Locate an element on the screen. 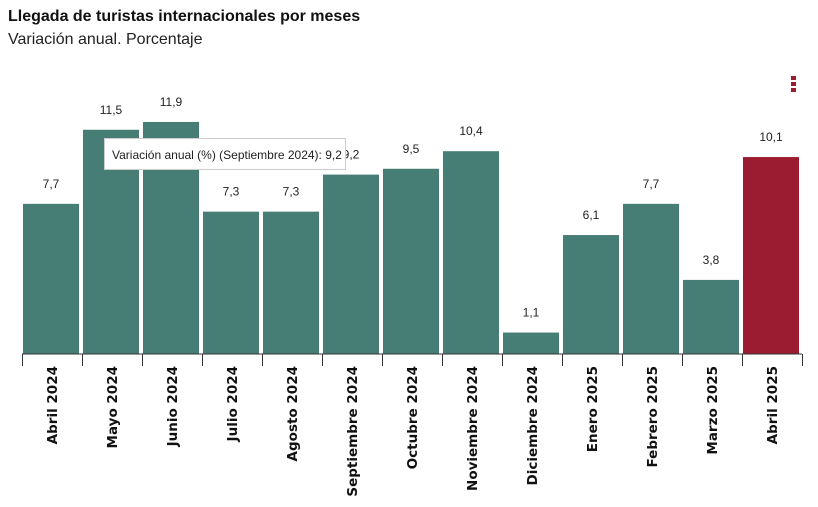 This screenshot has width=818, height=507. x-tick-label: Marzo 2025 is located at coordinates (713, 410).